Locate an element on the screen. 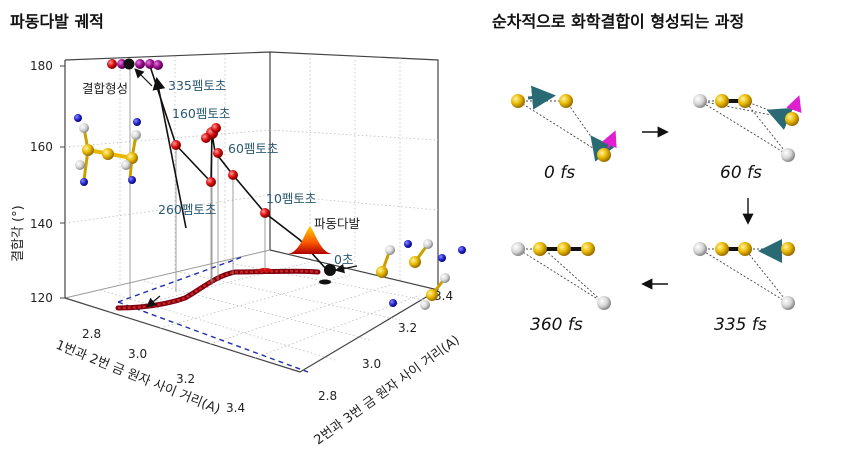  frame-60fs is located at coordinates (747, 128).